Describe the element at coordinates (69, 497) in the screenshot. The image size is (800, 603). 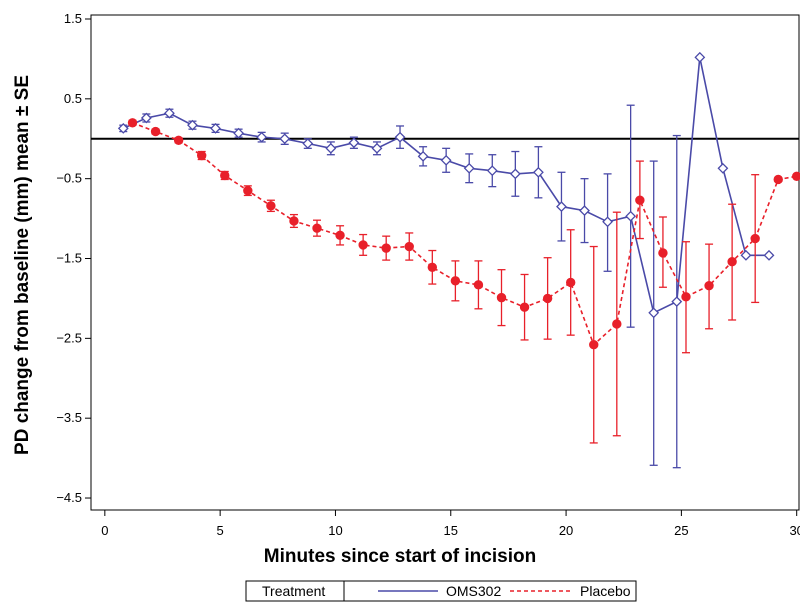
I see `y-tick-label: −4.5` at that location.